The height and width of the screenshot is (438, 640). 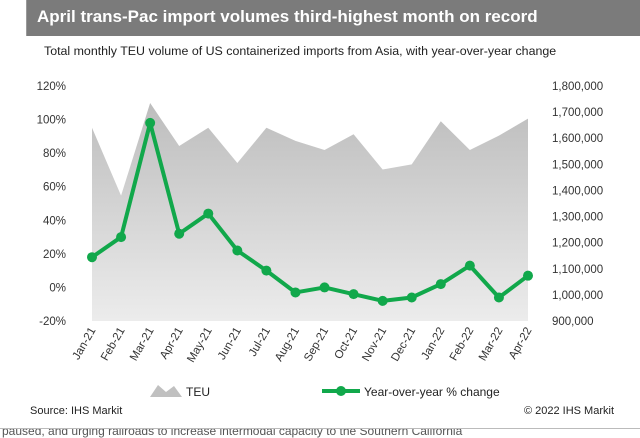 What do you see at coordinates (200, 345) in the screenshot?
I see `x-tick-label: May-21` at bounding box center [200, 345].